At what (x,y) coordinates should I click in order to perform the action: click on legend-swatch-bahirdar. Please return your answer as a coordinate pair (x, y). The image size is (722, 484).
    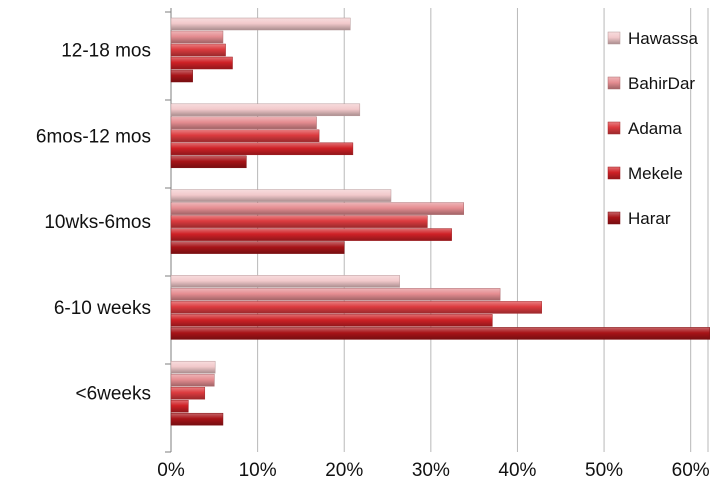
    Looking at the image, I should click on (614, 83).